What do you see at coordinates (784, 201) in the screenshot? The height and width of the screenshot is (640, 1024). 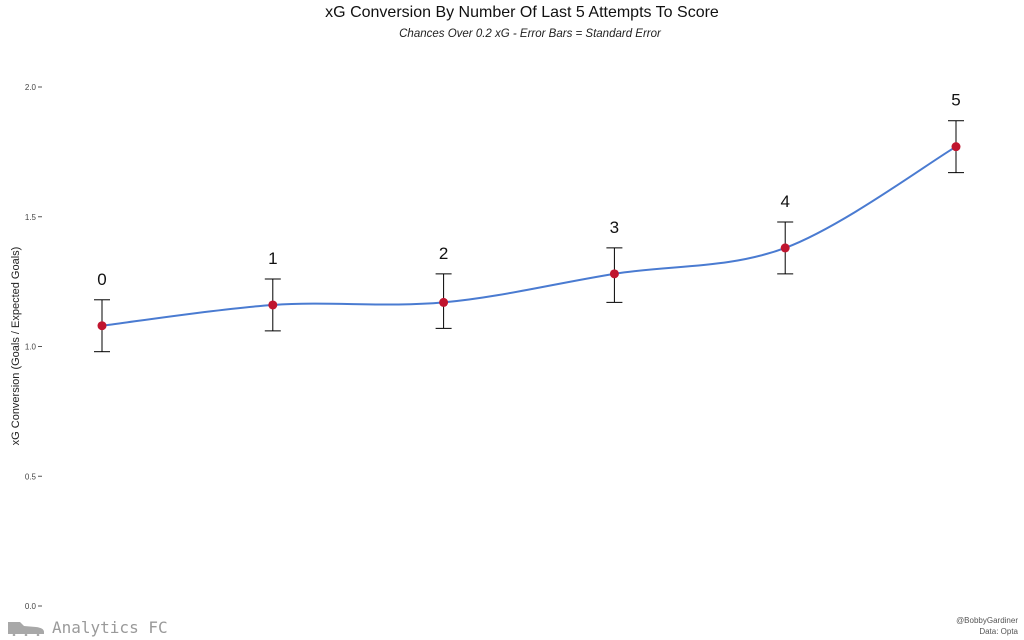 I see `data-label: 4` at bounding box center [784, 201].